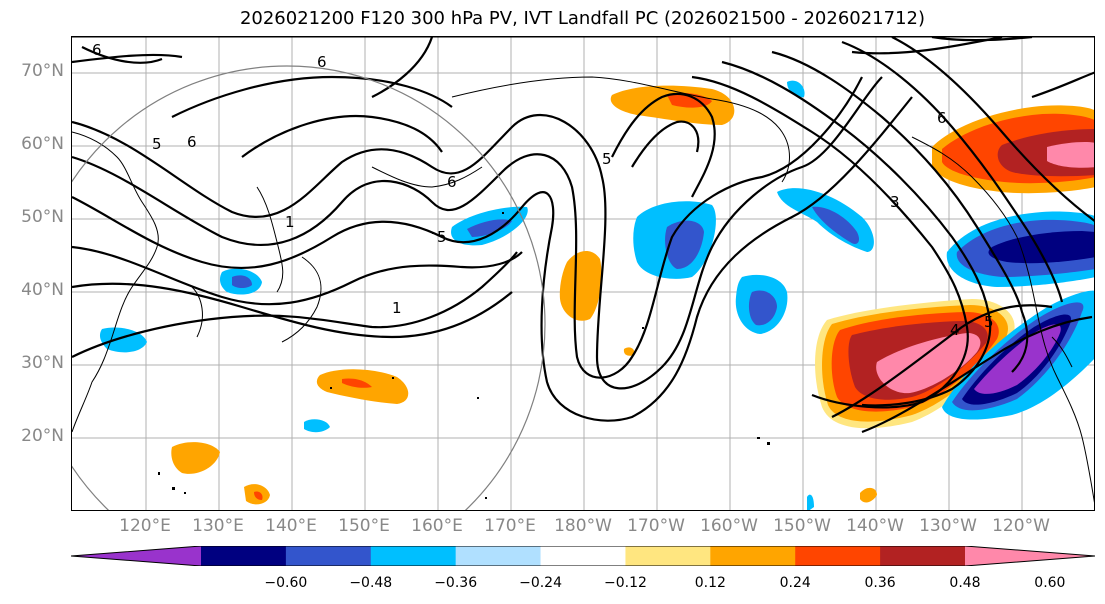 This screenshot has height=604, width=1105. What do you see at coordinates (656, 526) in the screenshot?
I see `lon-label-170w: 170°W` at bounding box center [656, 526].